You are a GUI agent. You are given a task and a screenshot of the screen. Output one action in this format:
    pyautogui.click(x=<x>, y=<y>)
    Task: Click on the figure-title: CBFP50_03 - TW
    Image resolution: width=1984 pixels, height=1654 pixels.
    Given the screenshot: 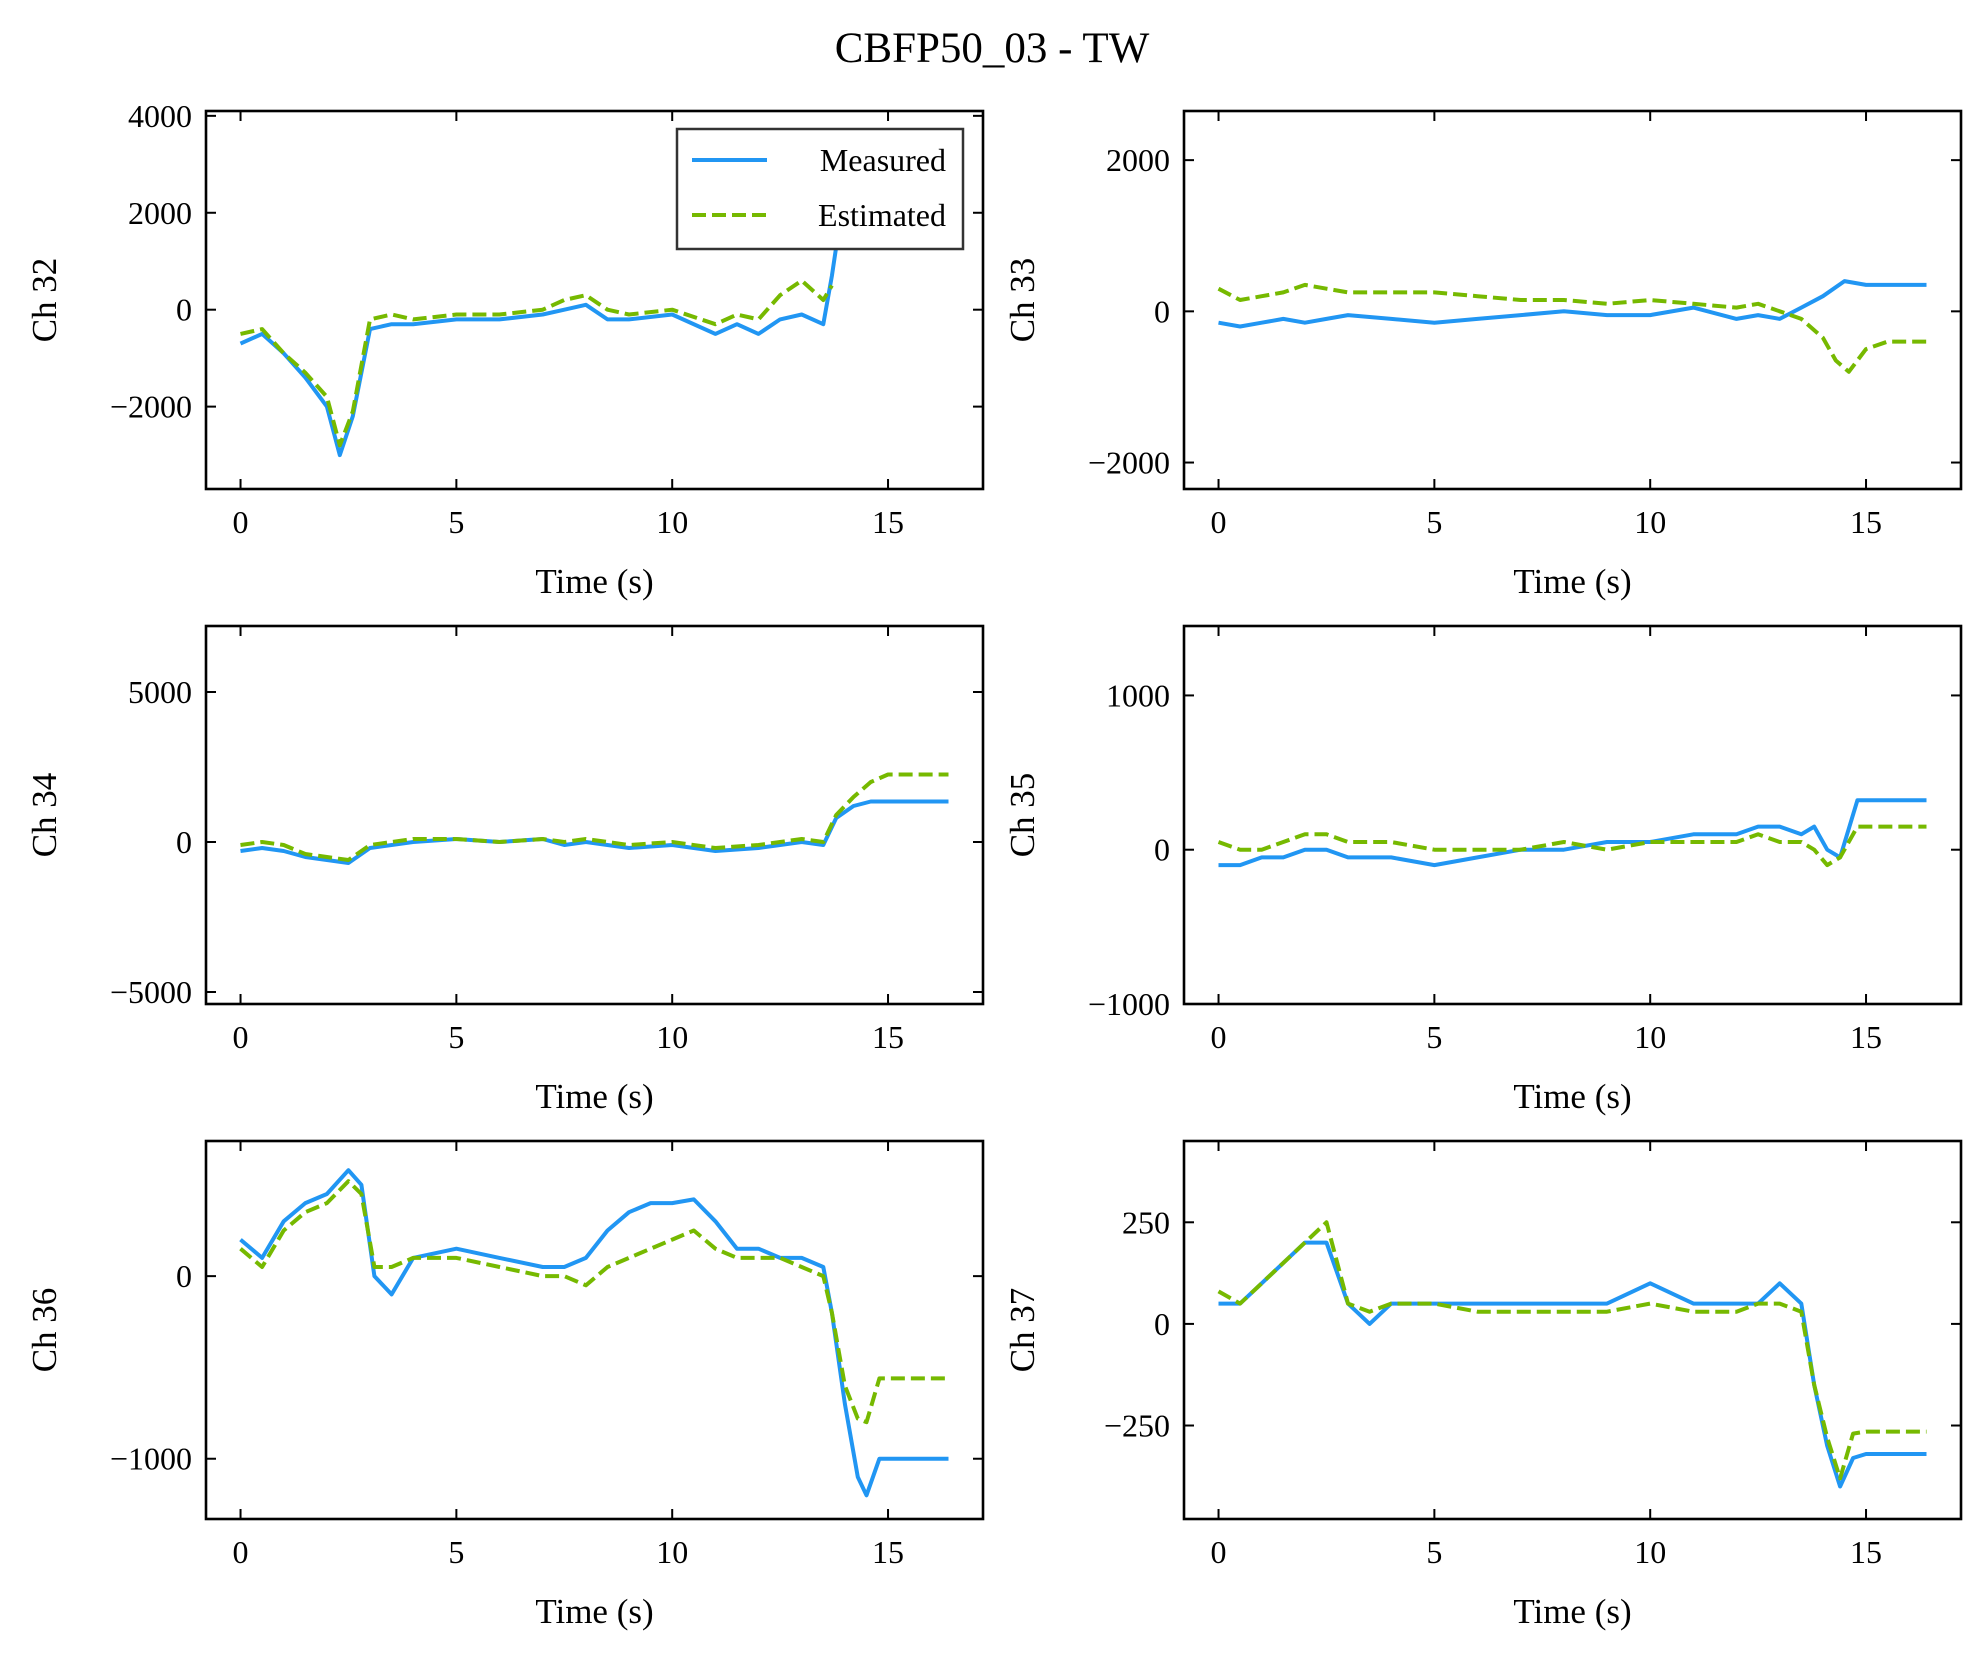 What is the action you would take?
    pyautogui.click(x=992, y=48)
    